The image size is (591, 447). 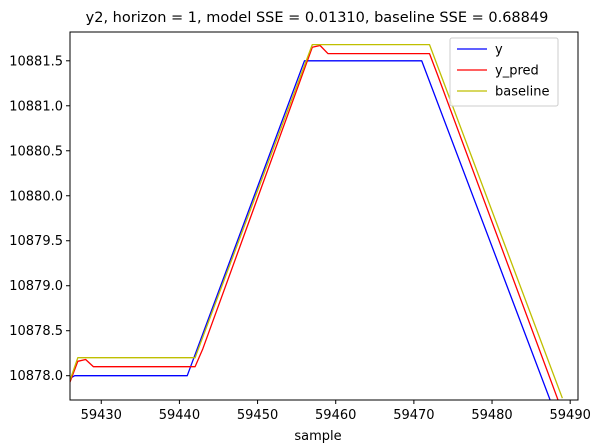 I want to click on x-tick-label: 59490, so click(x=570, y=415).